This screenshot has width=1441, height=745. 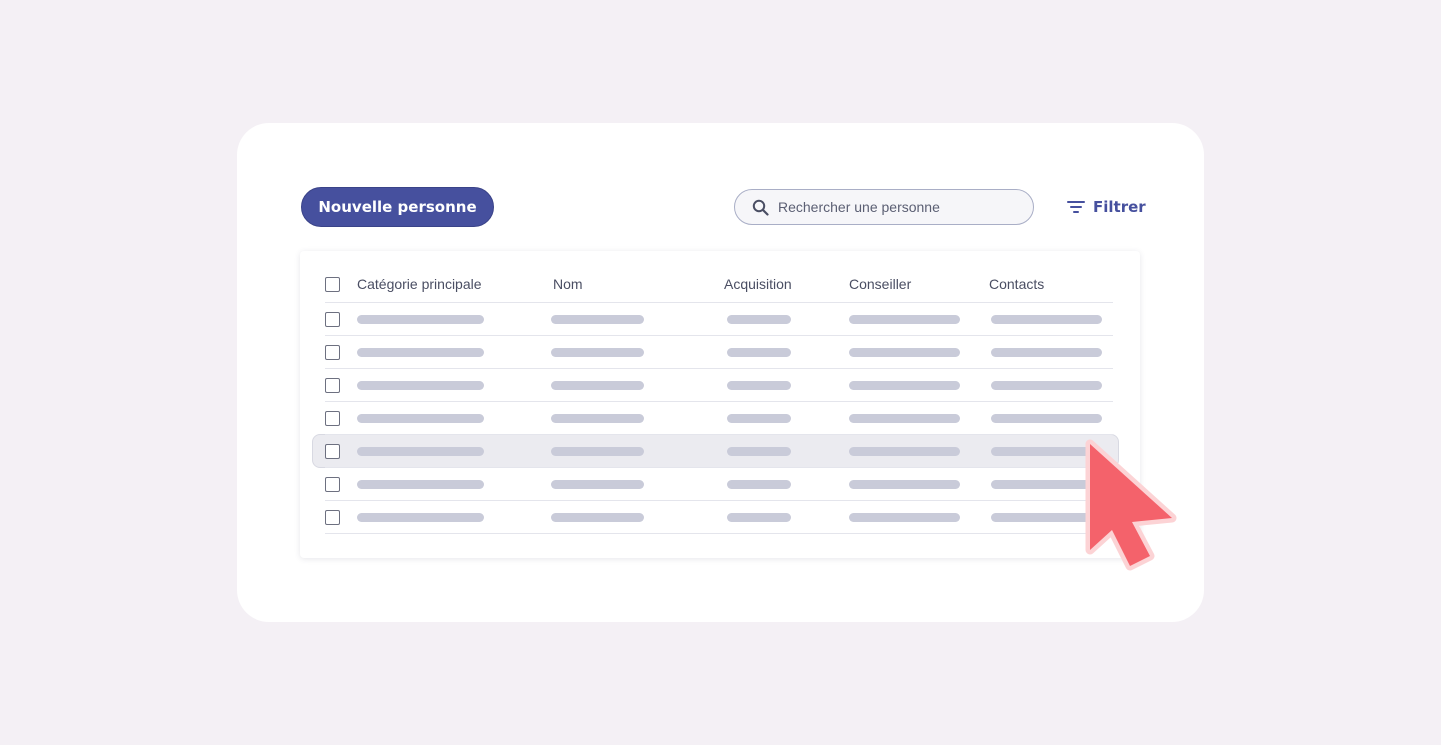 I want to click on filter-icon, so click(x=1076, y=207).